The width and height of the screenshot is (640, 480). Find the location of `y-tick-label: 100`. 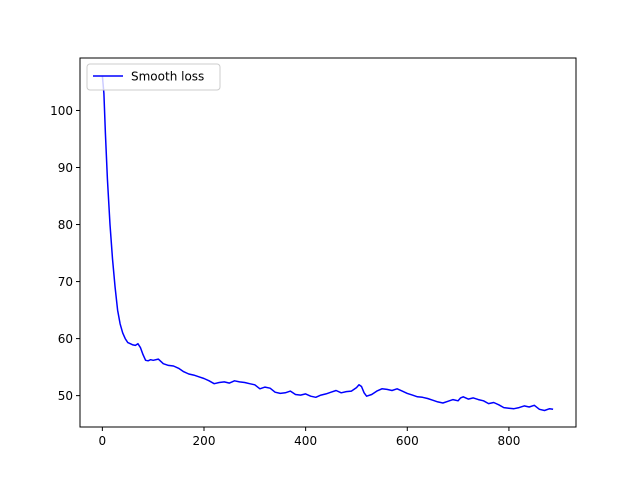

y-tick-label: 100 is located at coordinates (61, 111).